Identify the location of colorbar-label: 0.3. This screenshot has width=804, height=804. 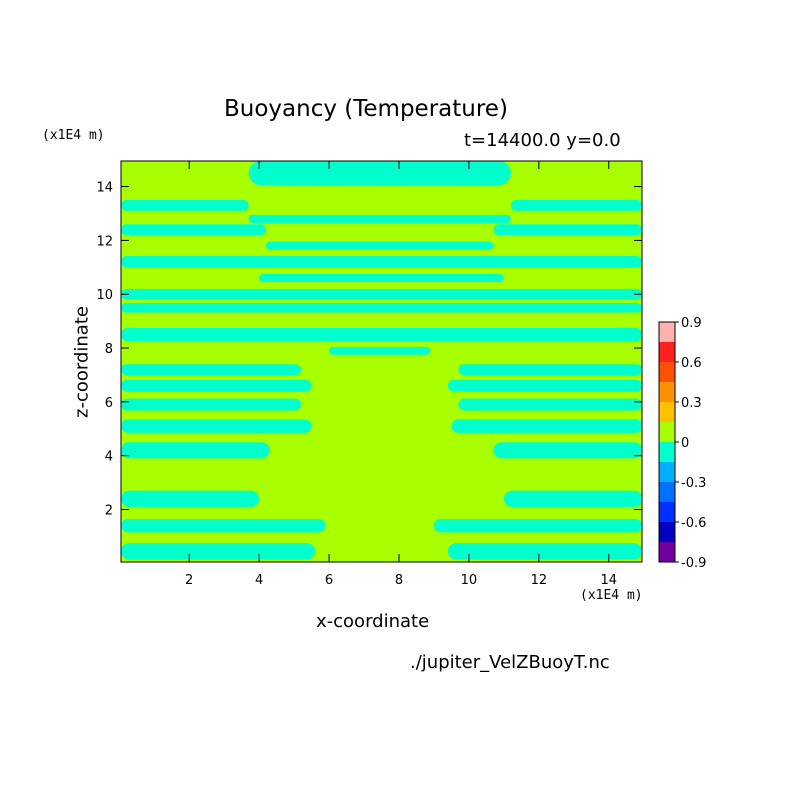
(691, 403).